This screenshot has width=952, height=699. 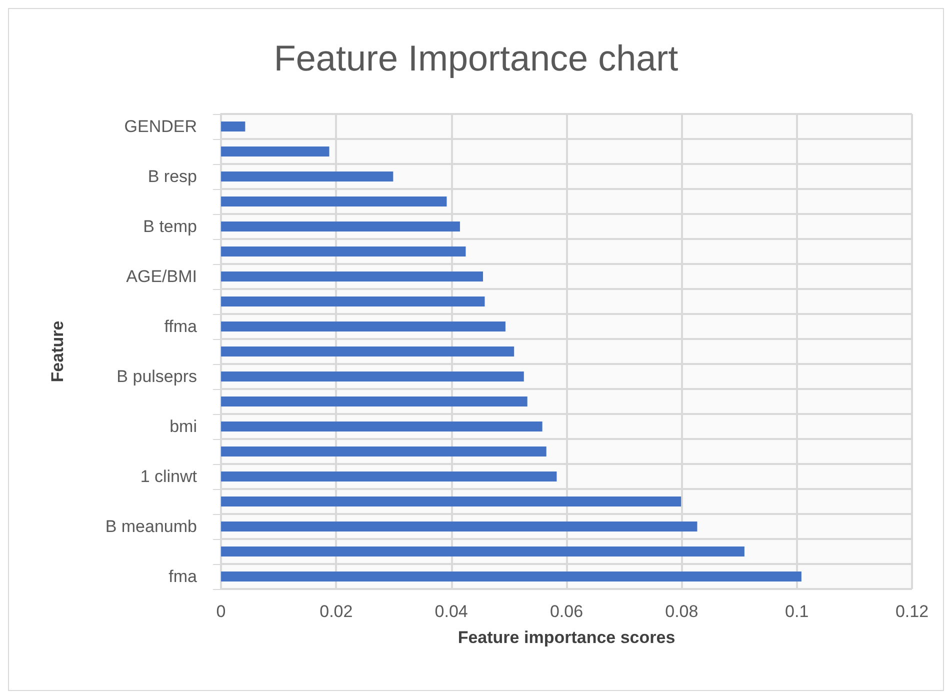 What do you see at coordinates (172, 176) in the screenshot?
I see `y-tick-label: B resp` at bounding box center [172, 176].